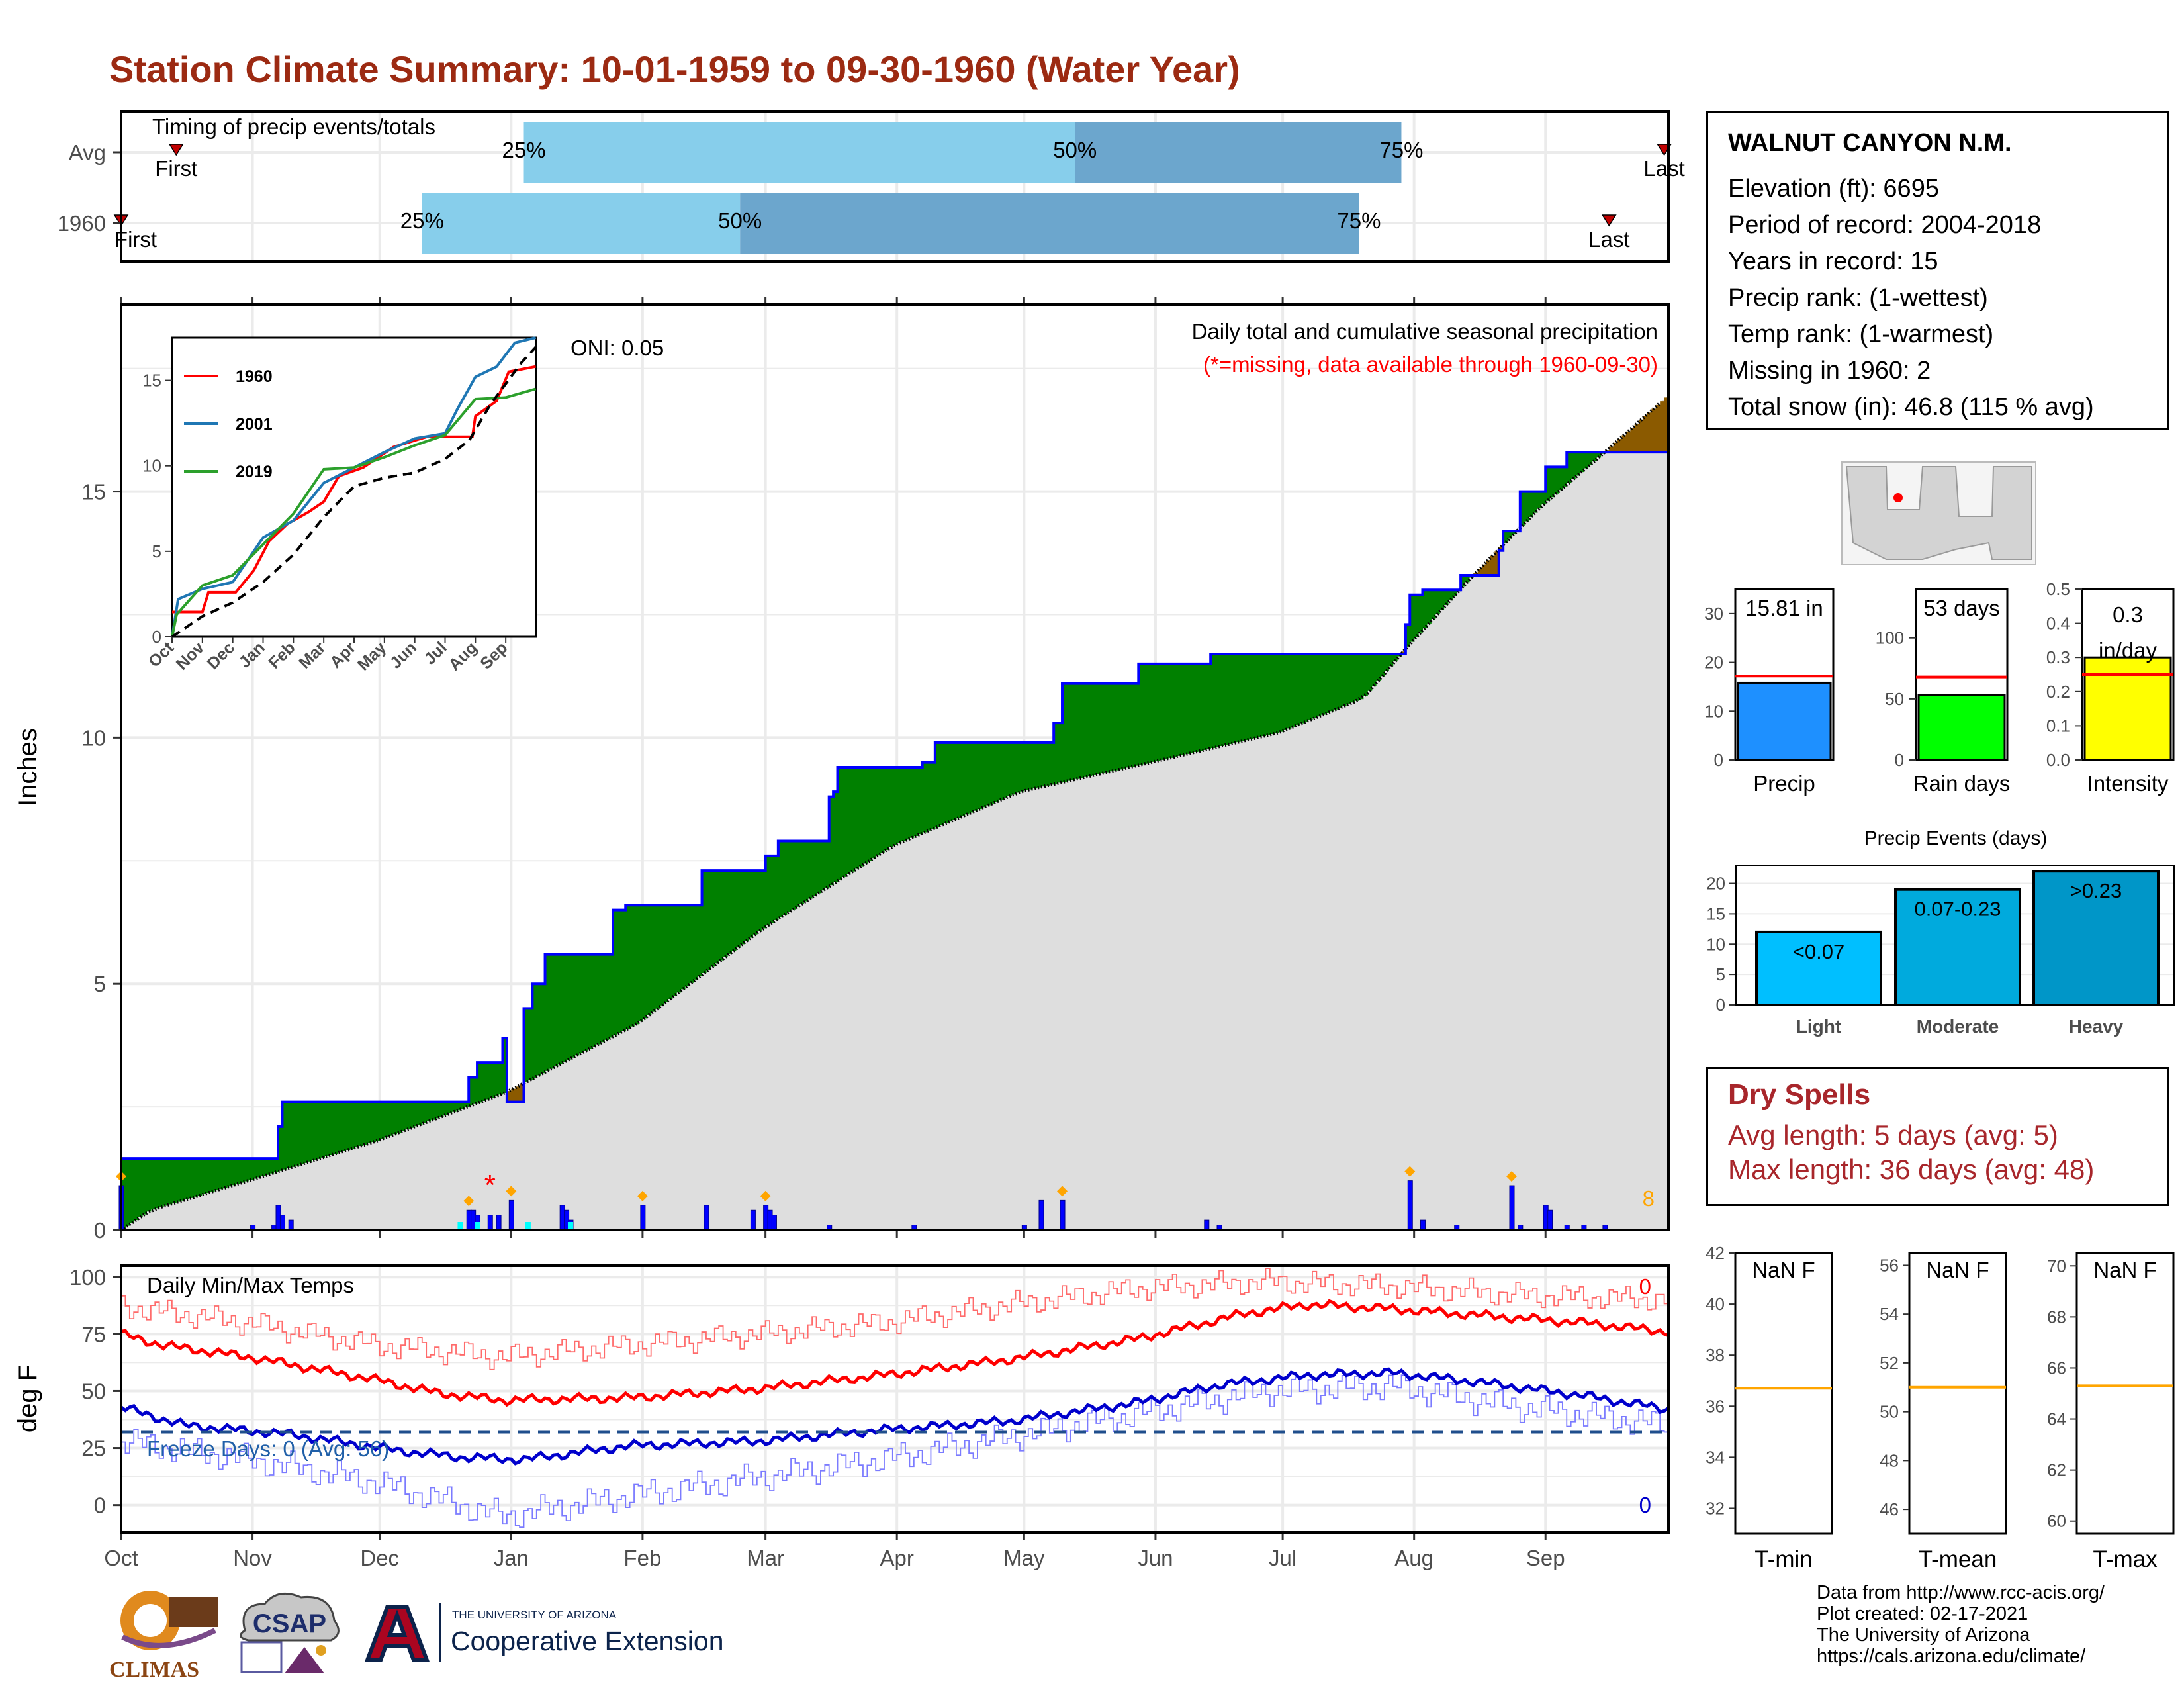 This screenshot has width=2184, height=1688. What do you see at coordinates (2124, 1270) in the screenshot?
I see `temp-box-value: NaN F` at bounding box center [2124, 1270].